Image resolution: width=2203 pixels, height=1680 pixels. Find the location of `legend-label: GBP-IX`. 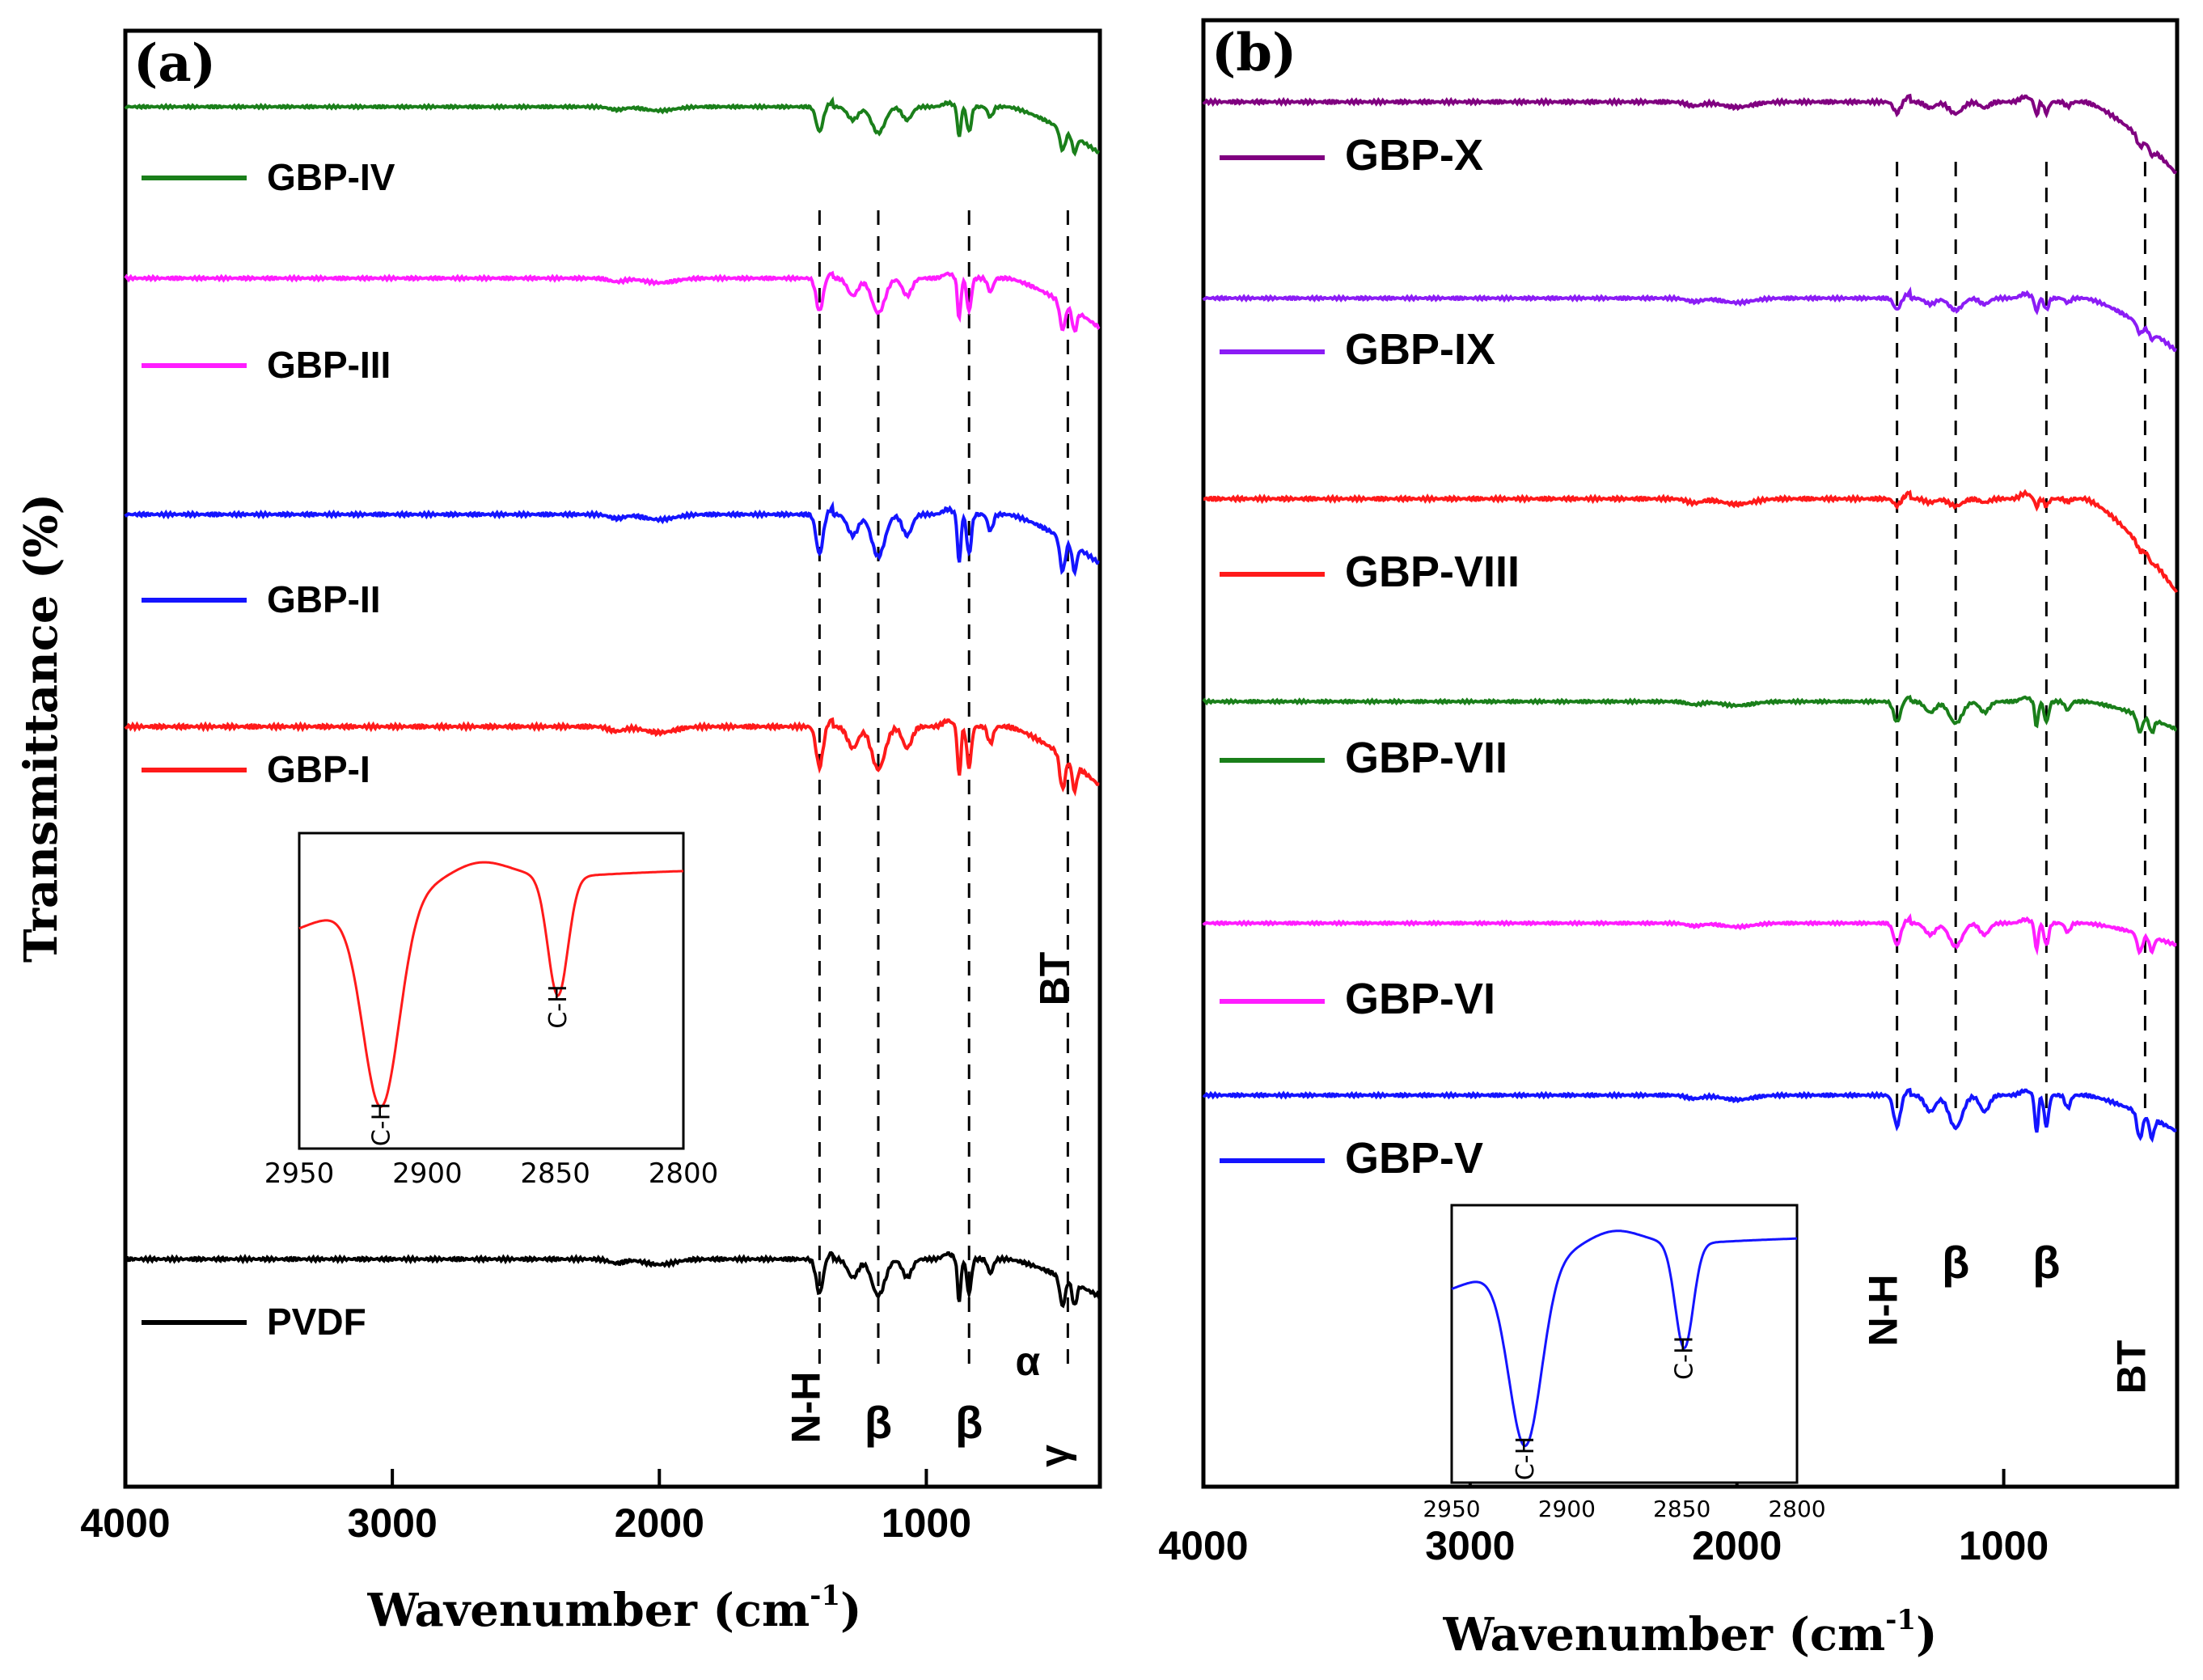

legend-label: GBP-IX is located at coordinates (1420, 349).